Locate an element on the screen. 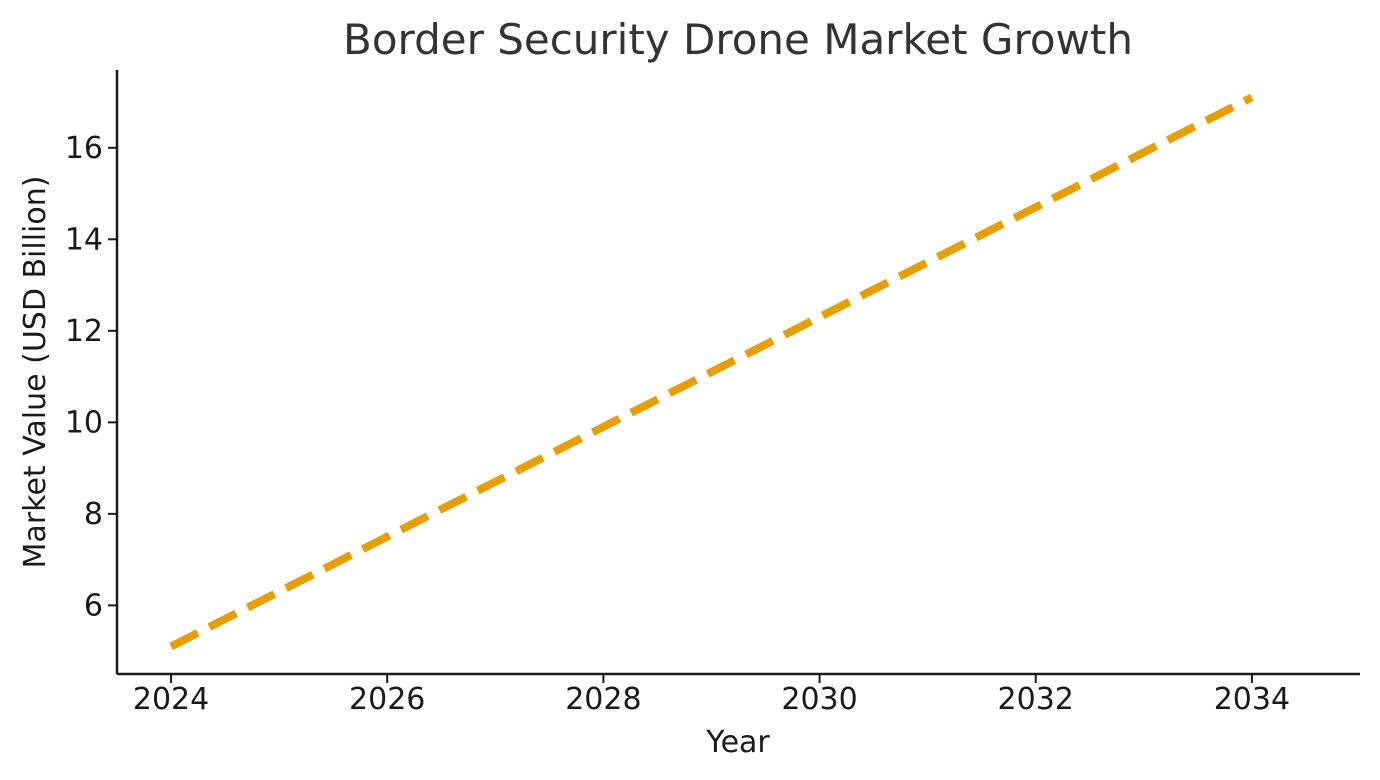 The image size is (1380, 780). x-tick-label: 2032 is located at coordinates (1036, 699).